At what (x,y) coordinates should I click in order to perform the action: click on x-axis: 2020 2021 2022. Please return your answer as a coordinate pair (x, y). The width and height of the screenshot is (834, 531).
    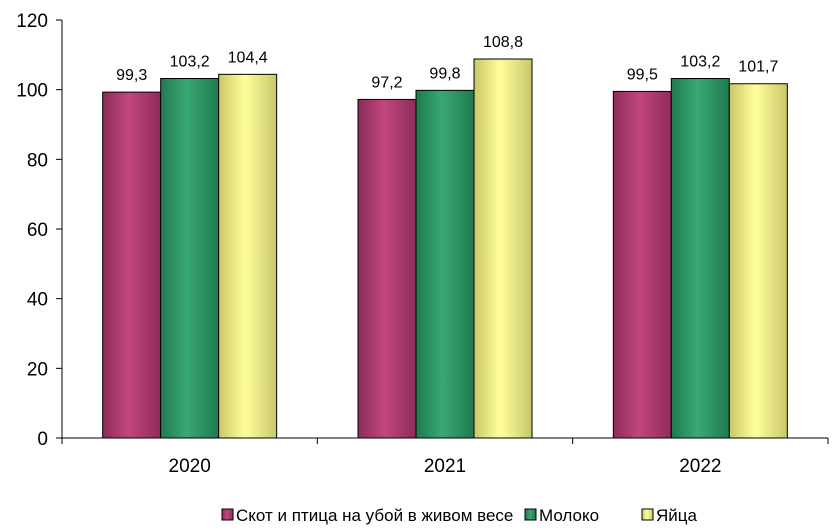
    Looking at the image, I should click on (445, 457).